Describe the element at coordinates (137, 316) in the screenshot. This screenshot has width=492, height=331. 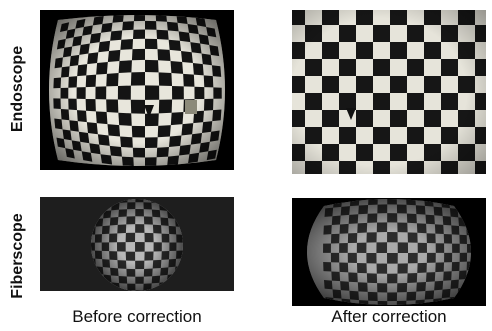
I see `column-label-before: Before correction` at that location.